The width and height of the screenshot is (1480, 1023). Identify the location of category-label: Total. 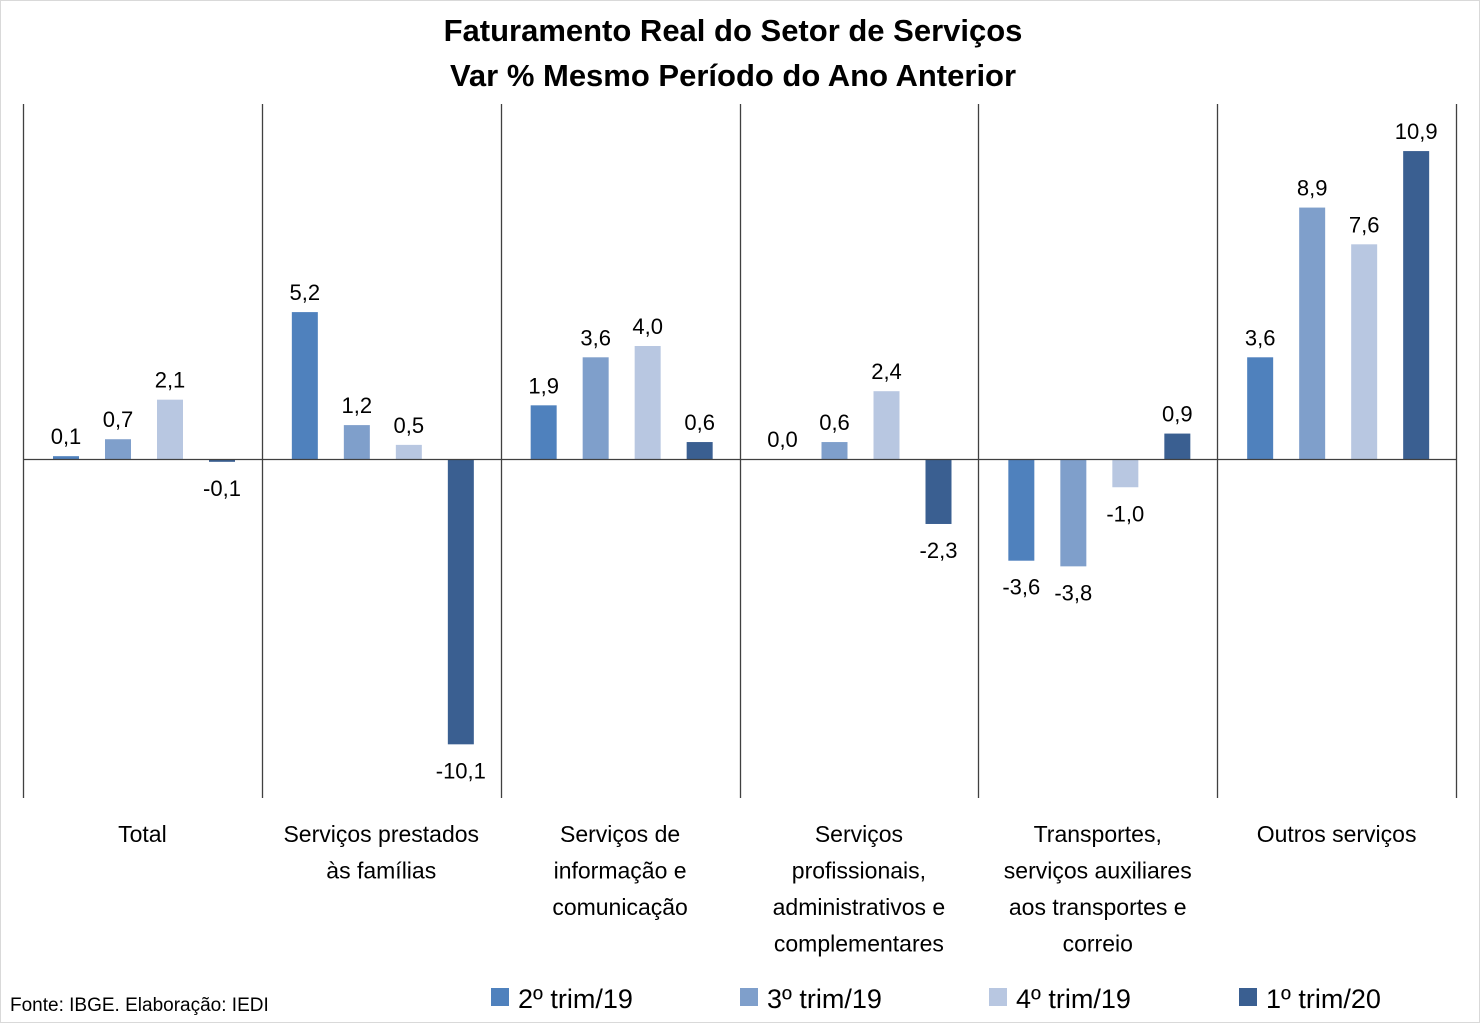
(142, 834).